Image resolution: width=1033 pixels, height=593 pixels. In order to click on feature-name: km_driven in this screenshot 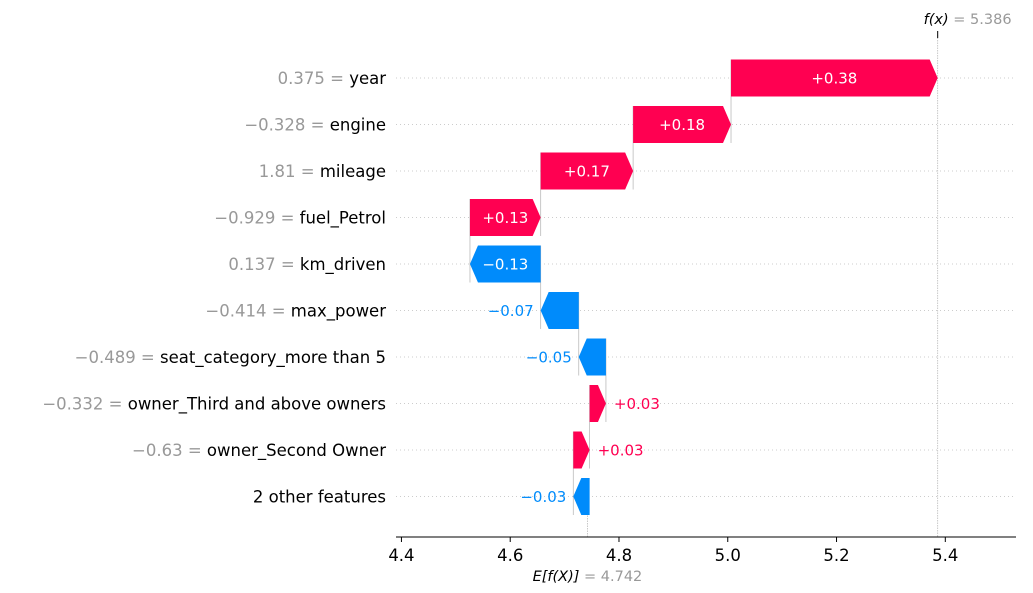, I will do `click(343, 265)`.